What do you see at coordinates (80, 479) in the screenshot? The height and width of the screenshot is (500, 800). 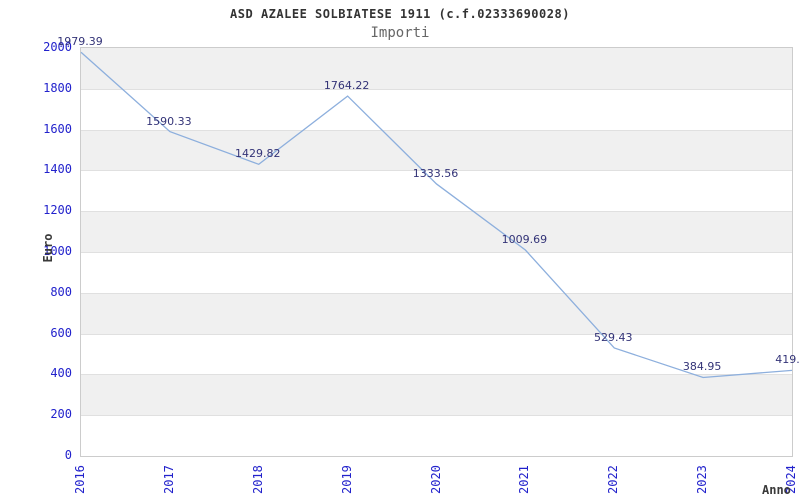 I see `x-tick-label: 2016` at bounding box center [80, 479].